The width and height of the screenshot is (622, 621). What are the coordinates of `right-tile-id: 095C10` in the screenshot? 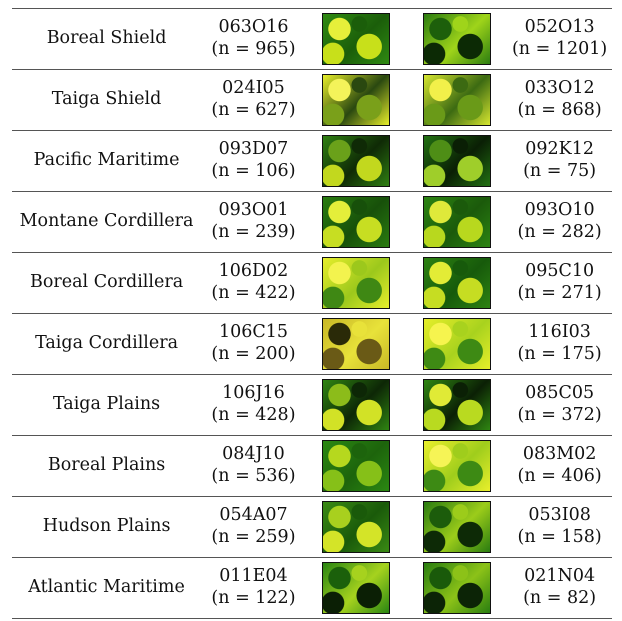 It's located at (560, 271).